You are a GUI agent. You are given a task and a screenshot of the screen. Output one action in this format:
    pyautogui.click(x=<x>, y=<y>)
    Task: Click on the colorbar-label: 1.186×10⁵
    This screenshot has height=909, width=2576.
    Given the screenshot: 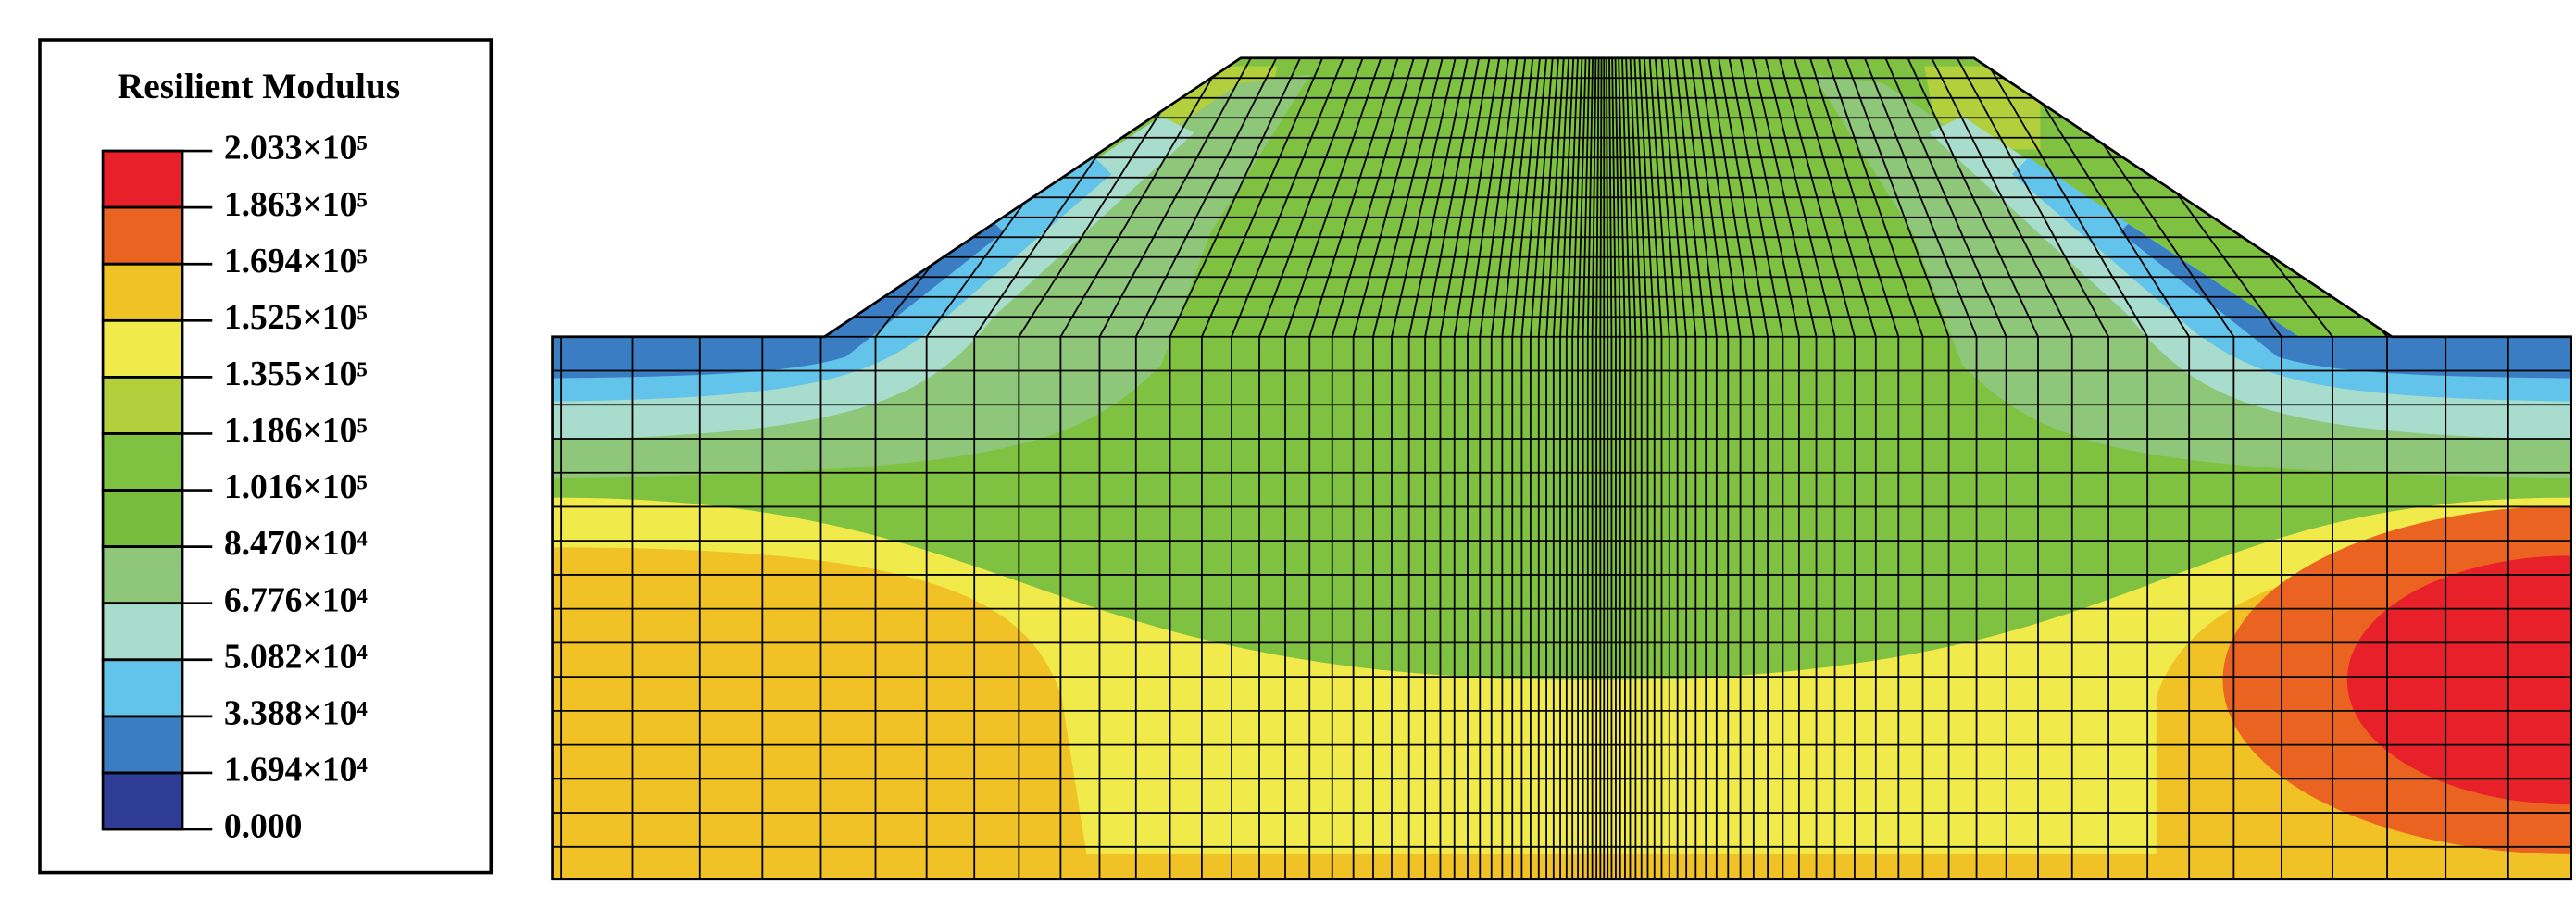 What is the action you would take?
    pyautogui.click(x=296, y=430)
    